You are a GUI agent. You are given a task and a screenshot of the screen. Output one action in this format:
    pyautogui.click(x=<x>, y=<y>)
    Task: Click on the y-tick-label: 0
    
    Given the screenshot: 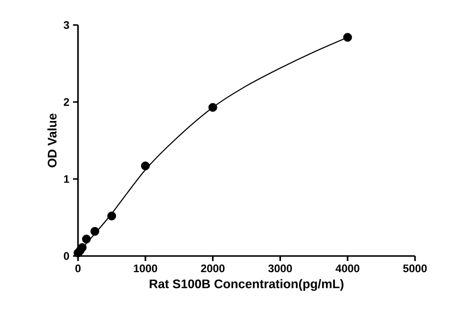 What is the action you would take?
    pyautogui.click(x=67, y=256)
    